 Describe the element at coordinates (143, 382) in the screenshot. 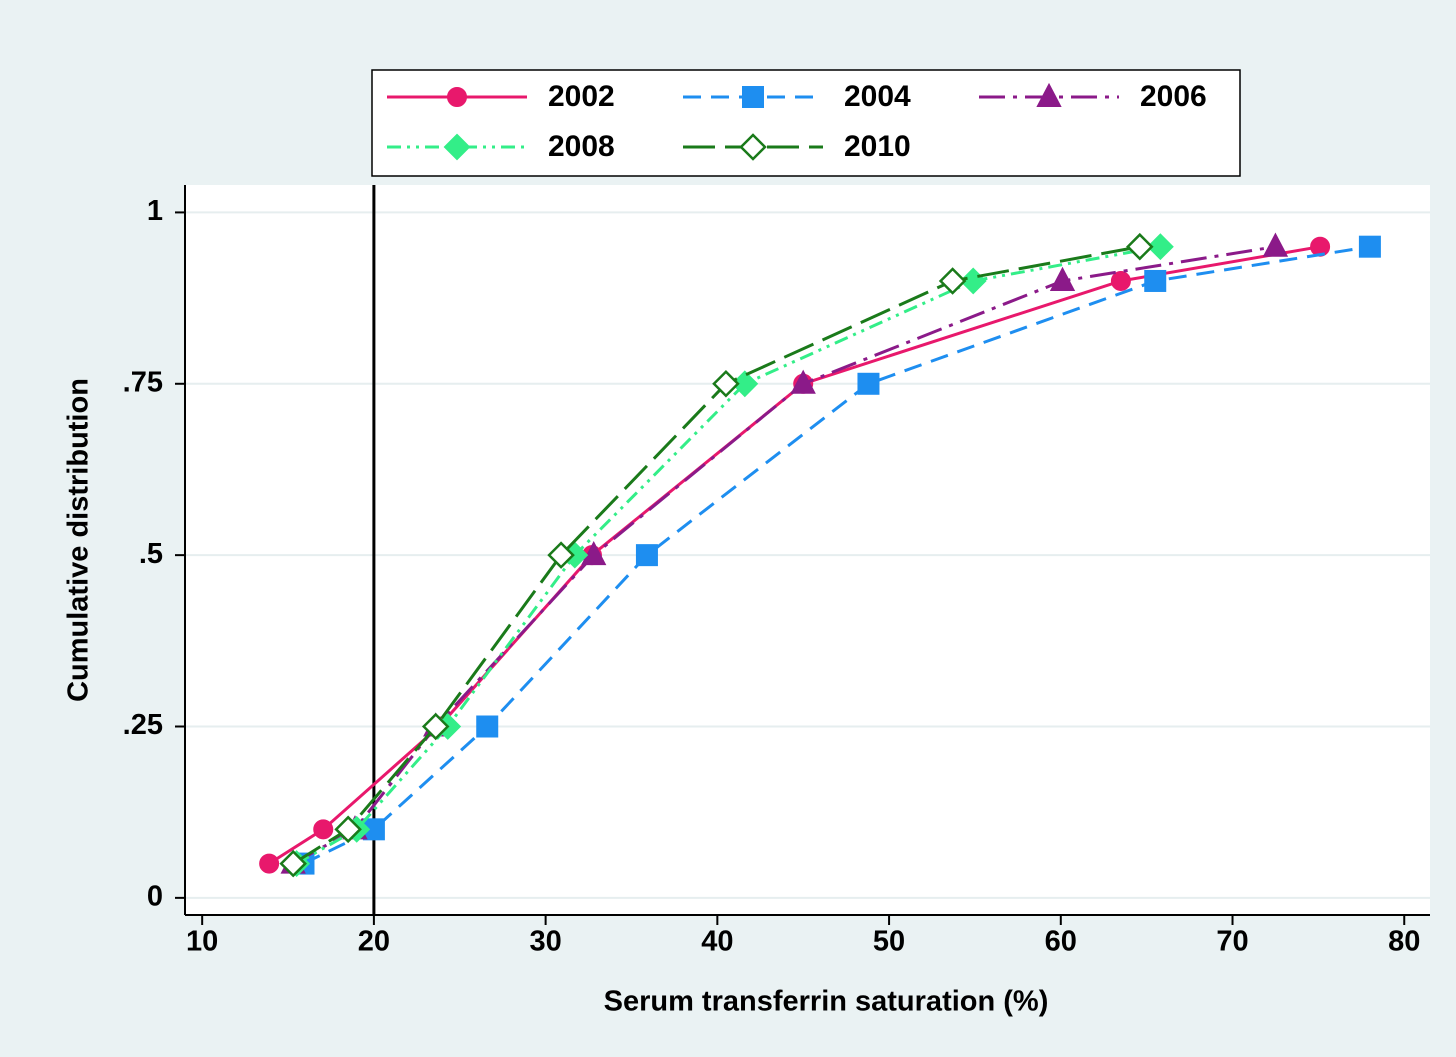

I see `y-tick-label: .75` at that location.